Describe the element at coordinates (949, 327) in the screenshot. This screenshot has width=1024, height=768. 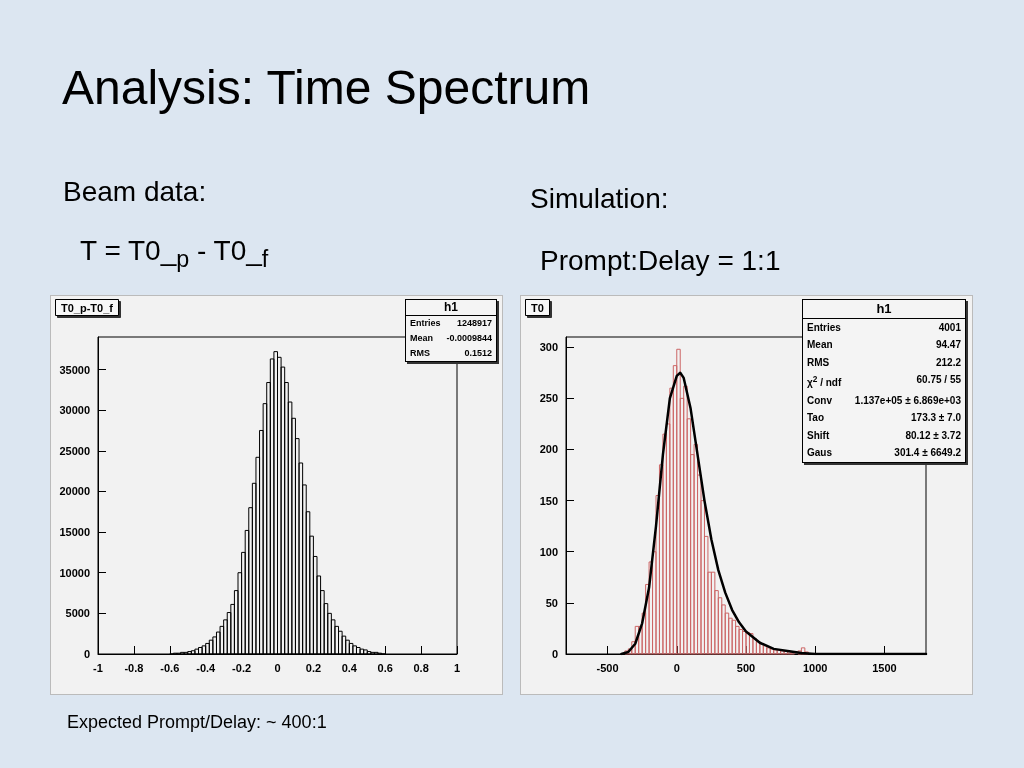
I see `text: 4001` at that location.